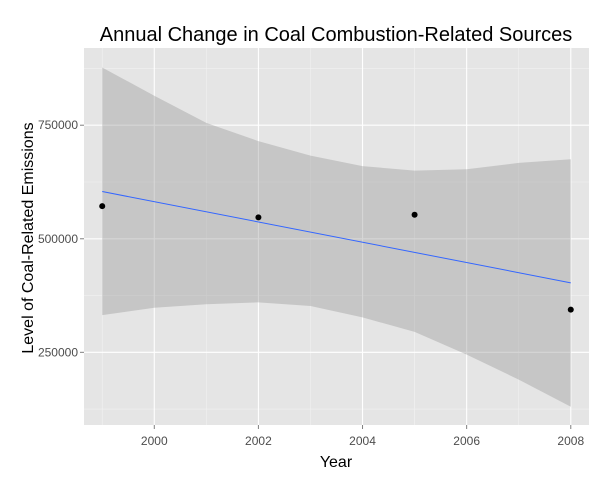 Image resolution: width=609 pixels, height=480 pixels. Describe the element at coordinates (466, 441) in the screenshot. I see `x-tick-label: 2006` at that location.